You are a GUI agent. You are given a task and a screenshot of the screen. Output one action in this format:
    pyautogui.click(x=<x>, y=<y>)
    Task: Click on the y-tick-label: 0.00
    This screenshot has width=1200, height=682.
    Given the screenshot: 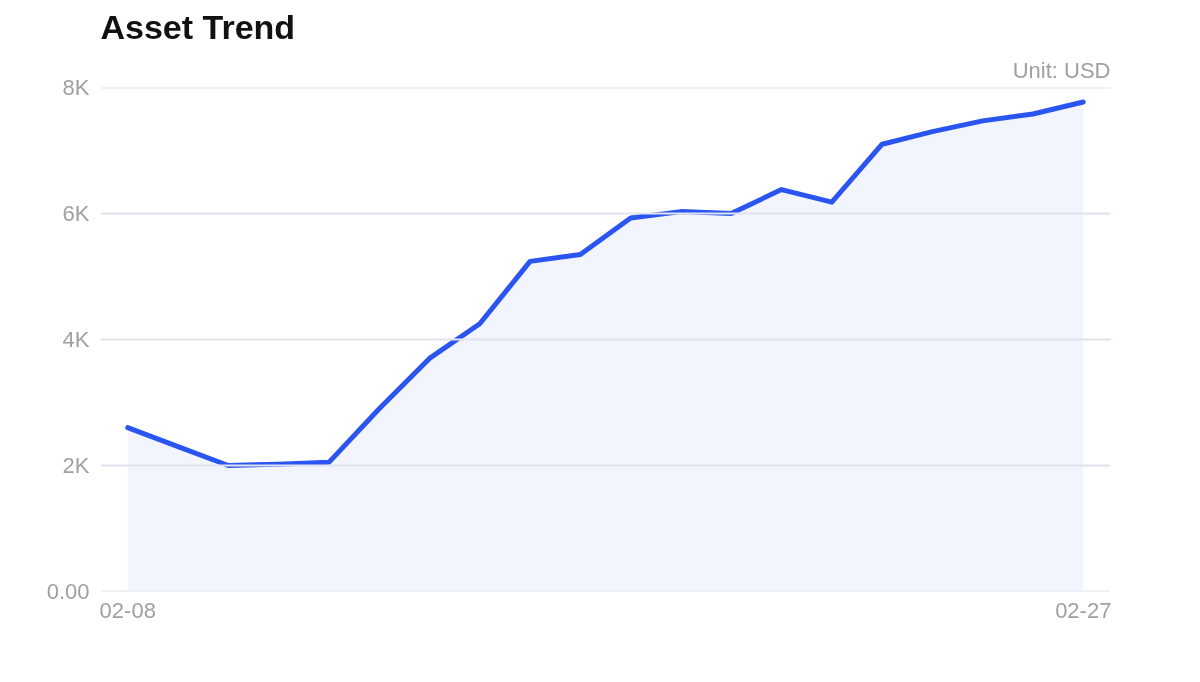 What is the action you would take?
    pyautogui.click(x=68, y=591)
    